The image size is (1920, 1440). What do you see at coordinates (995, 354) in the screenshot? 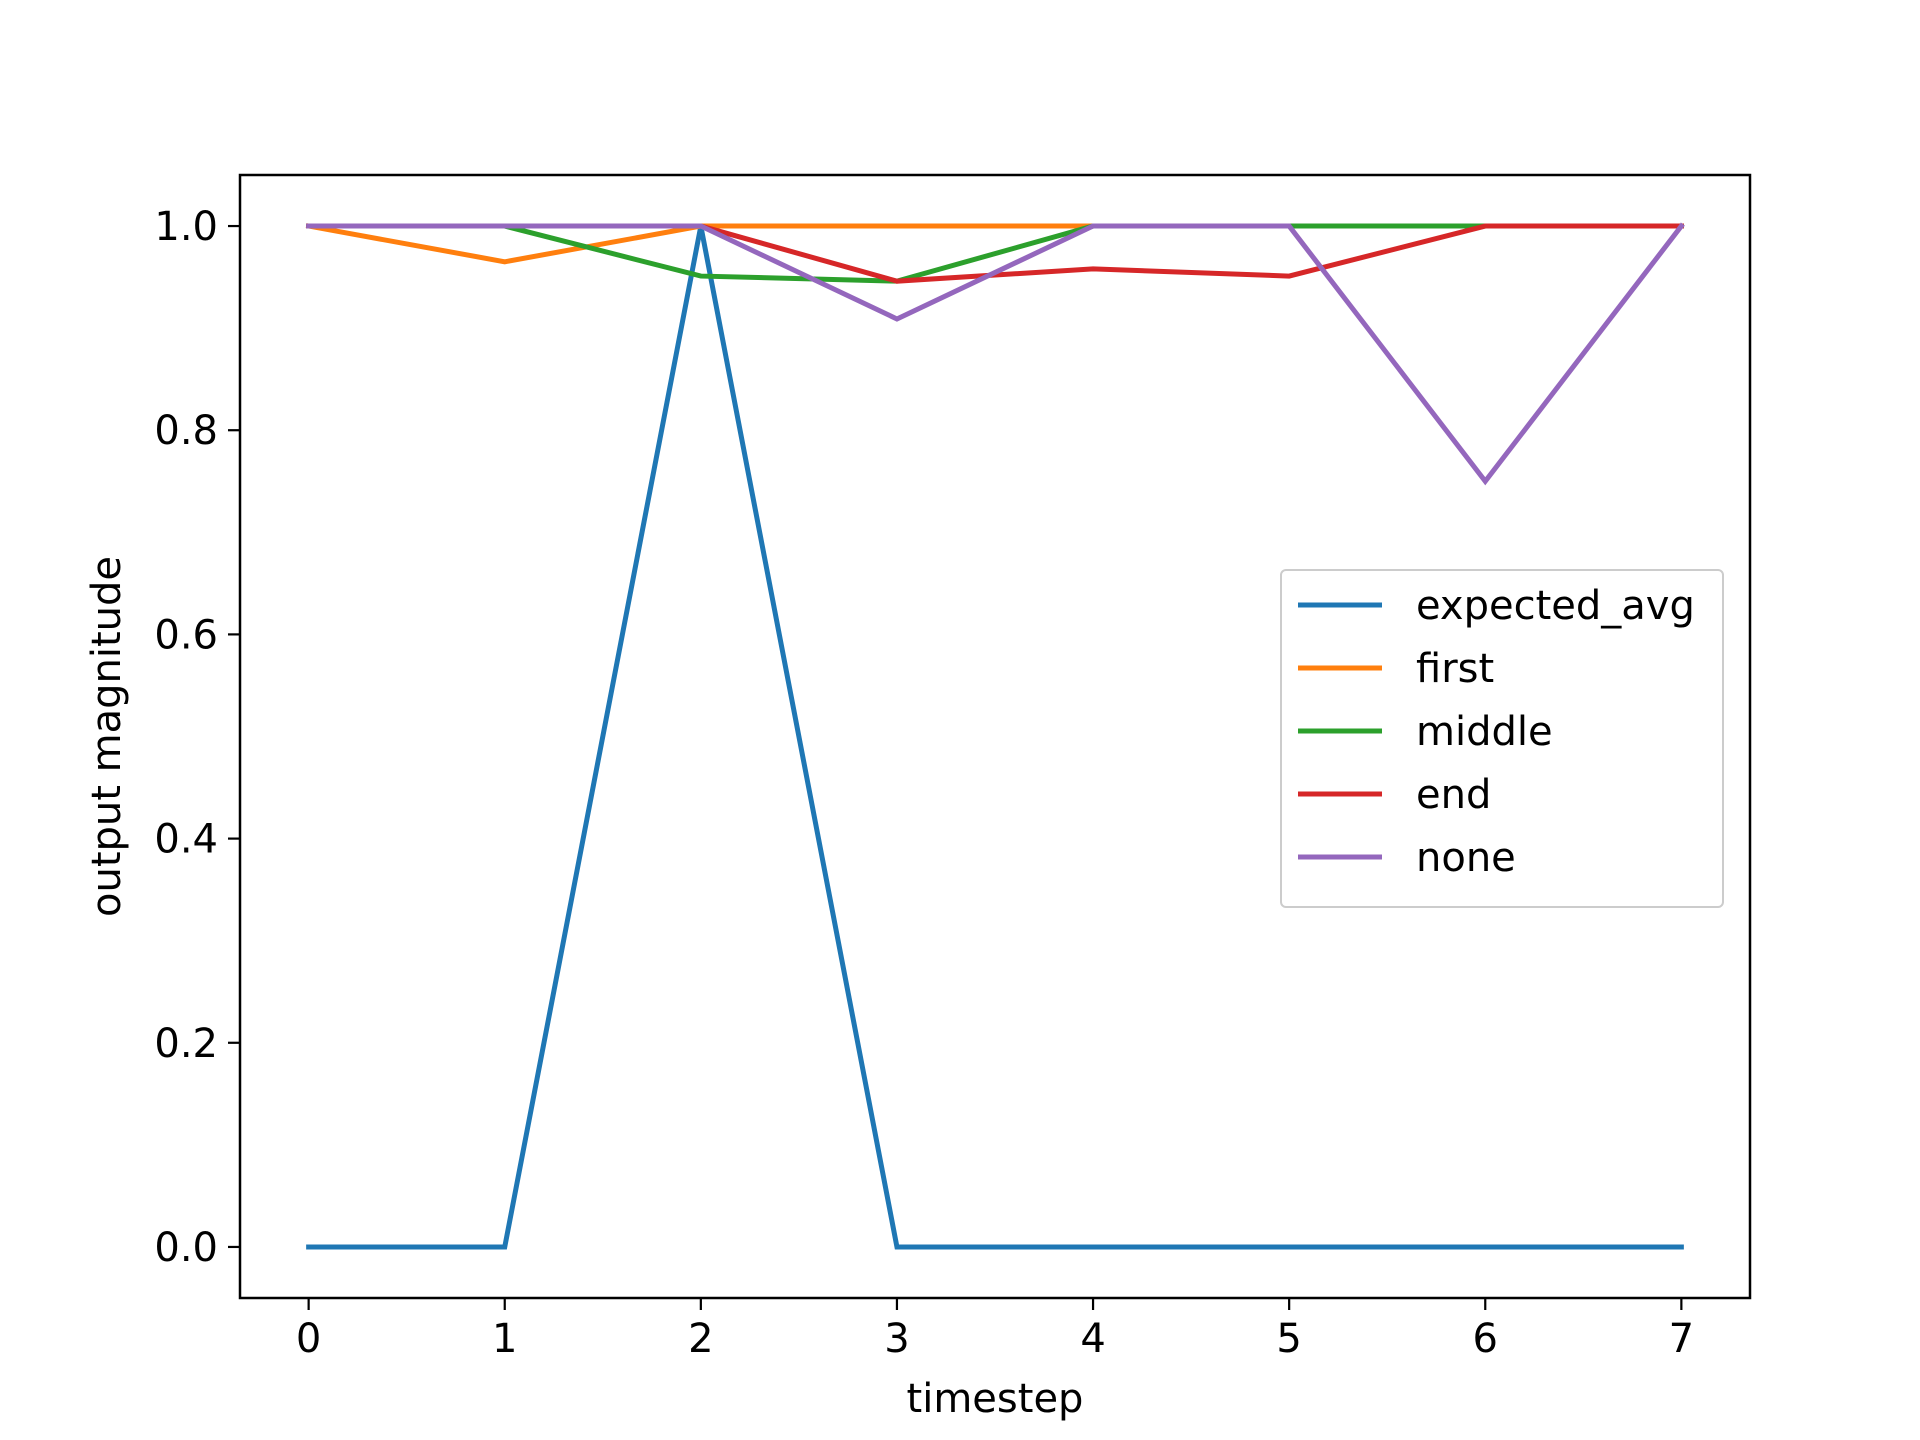
I see `series-line-none` at bounding box center [995, 354].